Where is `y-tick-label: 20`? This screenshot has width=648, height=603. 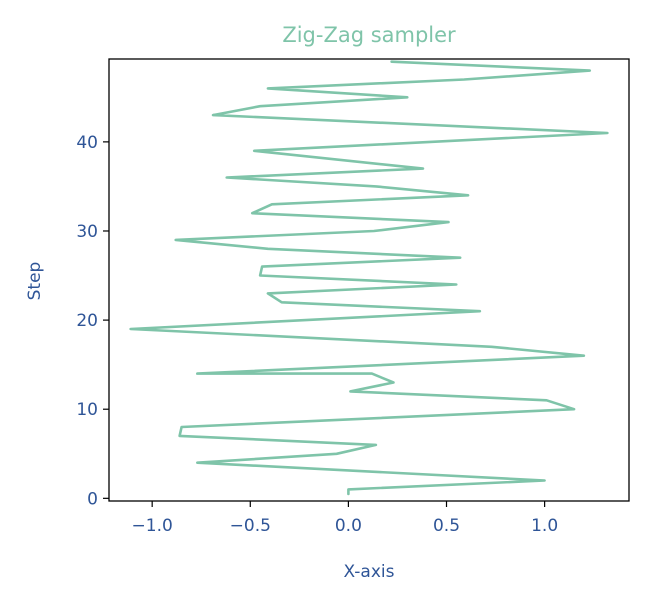 y-tick-label: 20 is located at coordinates (87, 321).